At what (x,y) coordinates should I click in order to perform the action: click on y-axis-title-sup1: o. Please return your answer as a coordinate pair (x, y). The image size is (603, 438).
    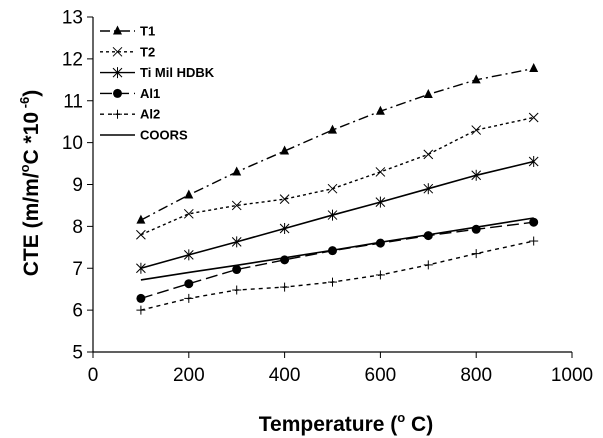
    Looking at the image, I should click on (24, 168).